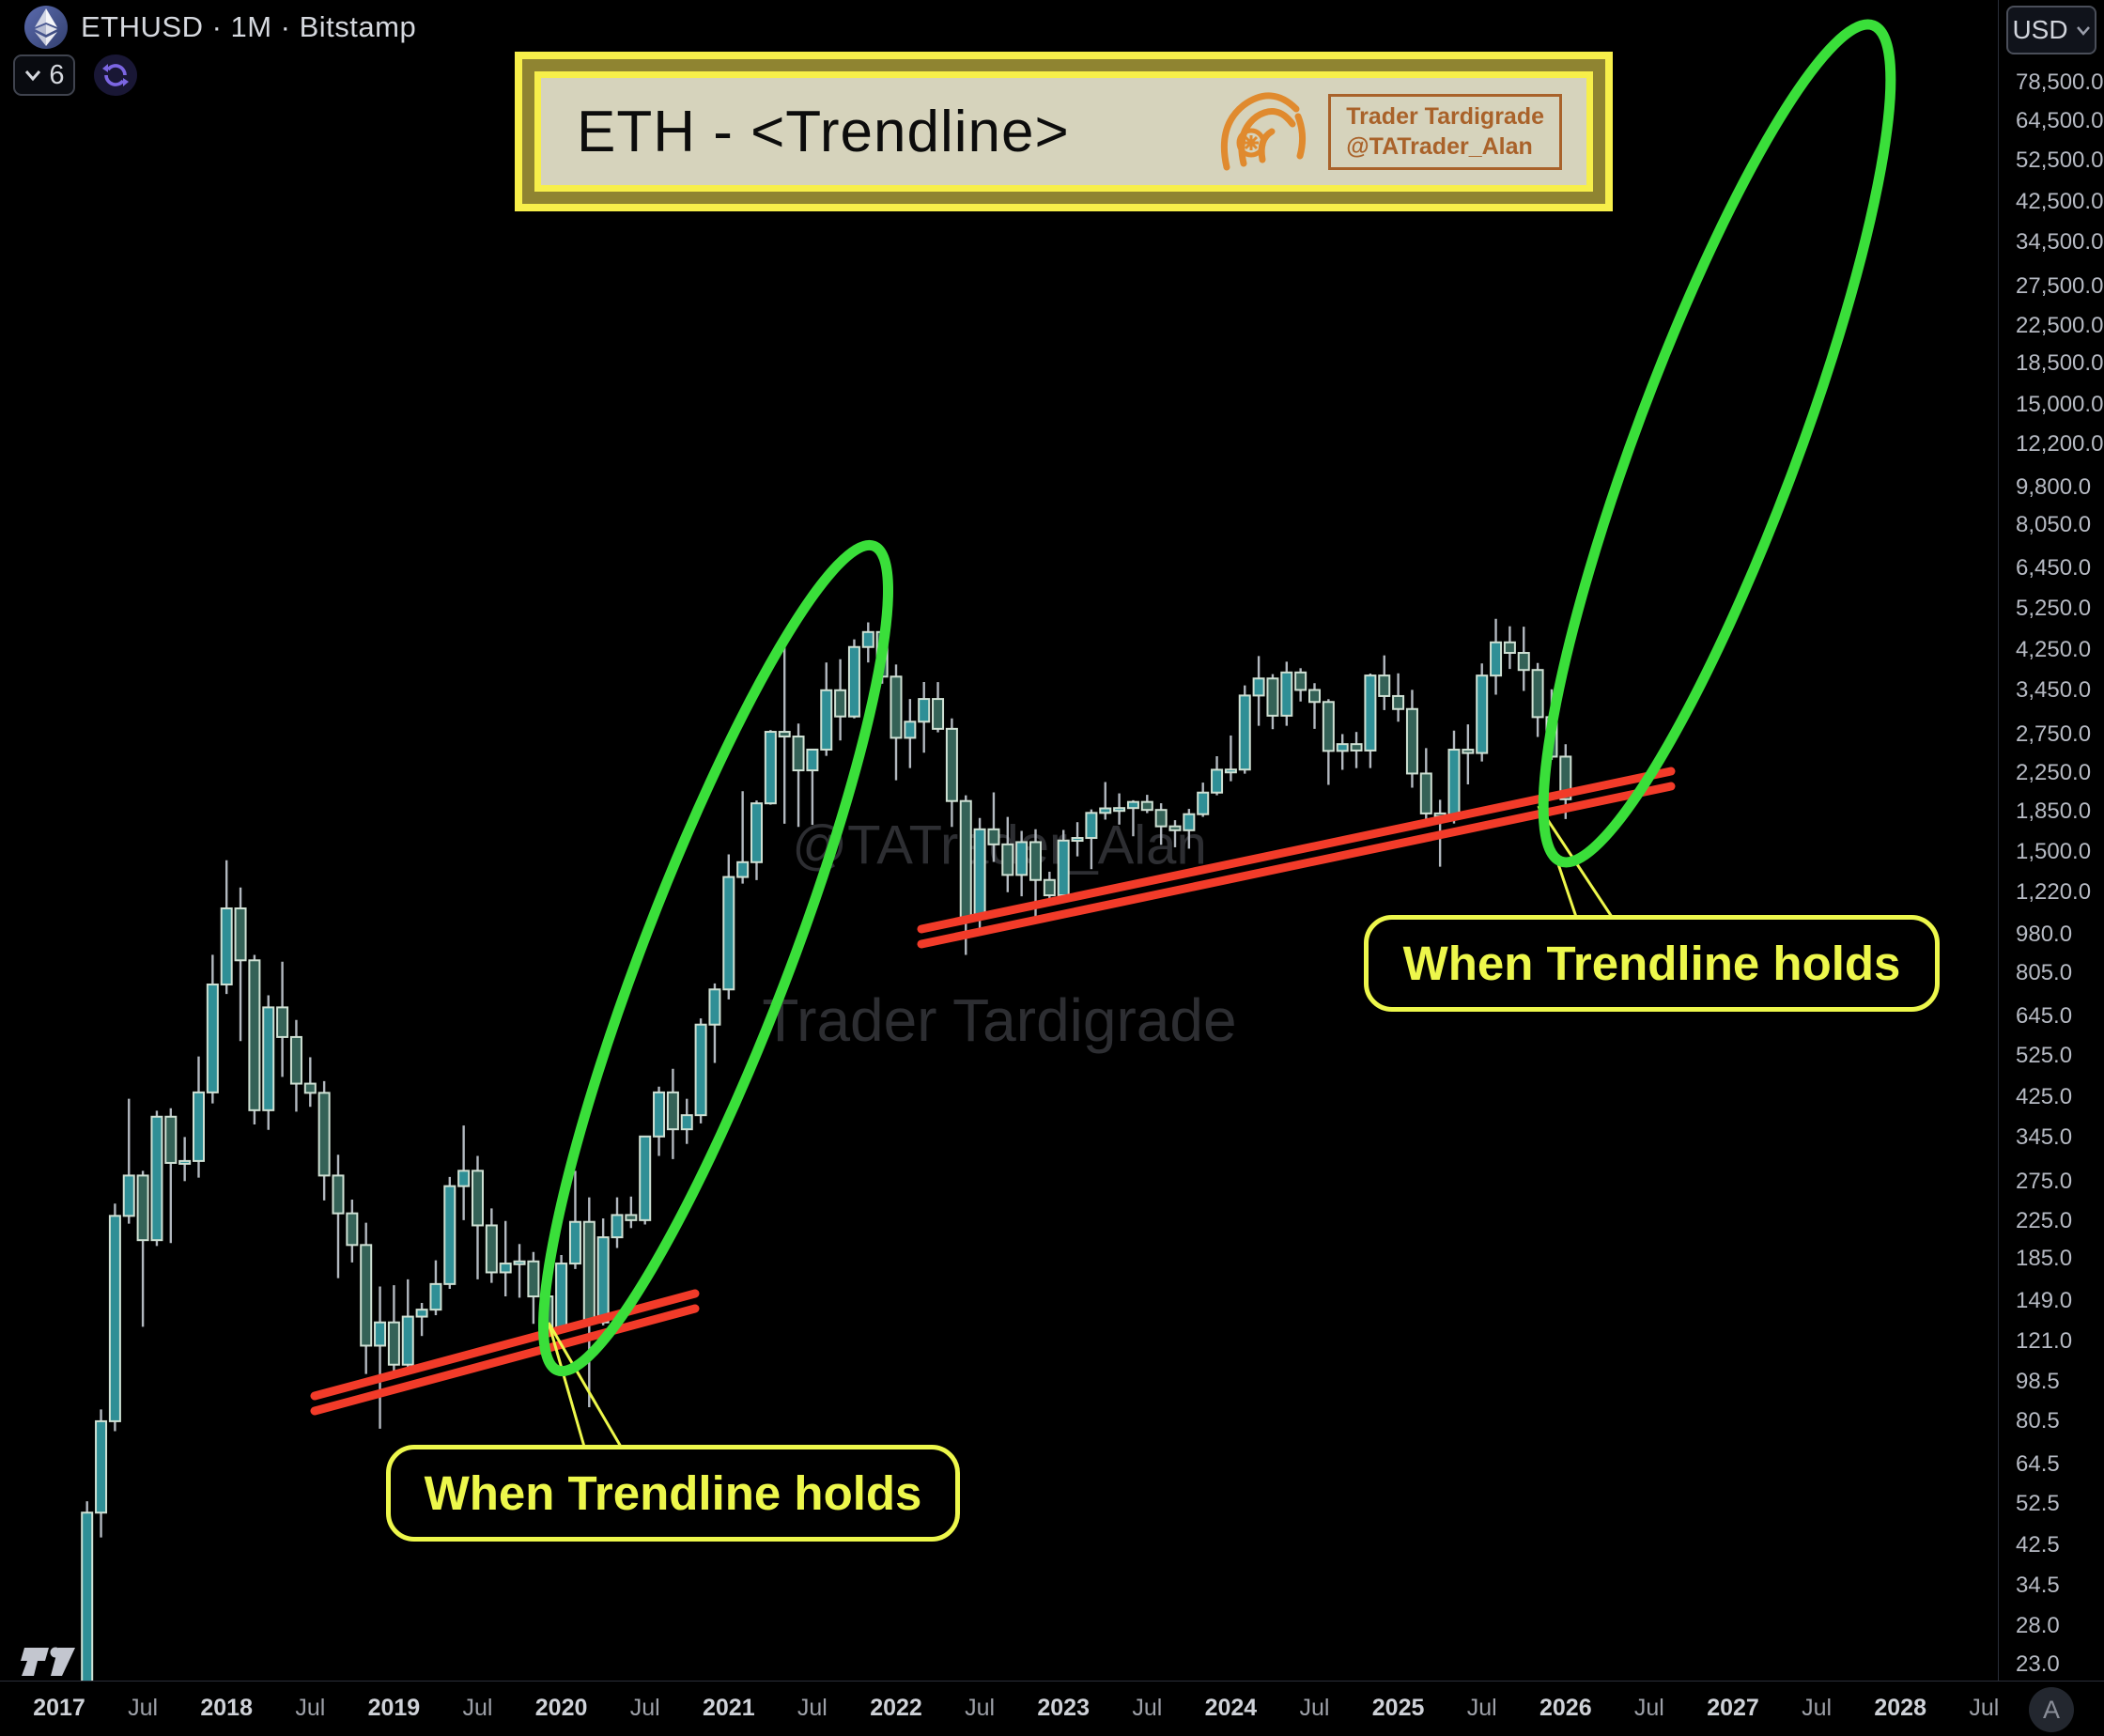  I want to click on price-axis-label: 225.0, so click(2045, 1220).